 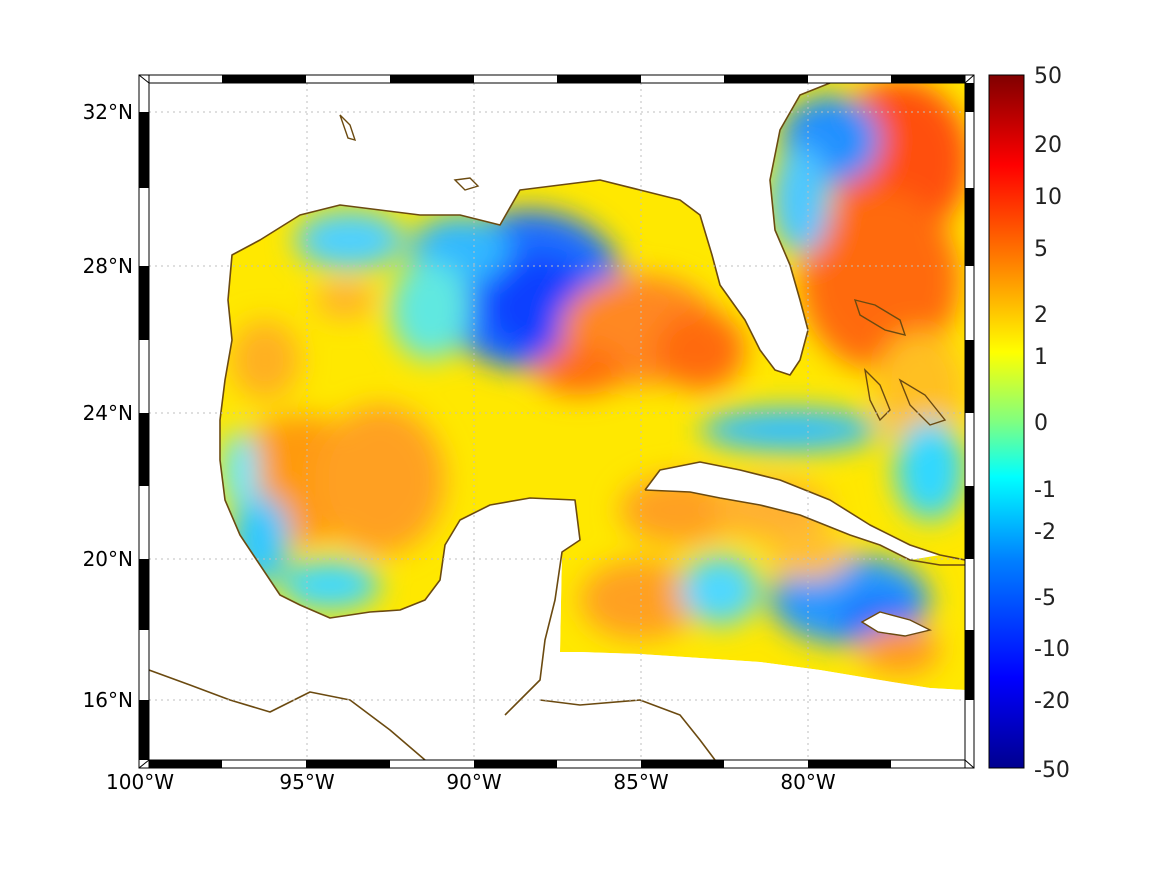 I want to click on colorbar-tick-label: -5, so click(x=1045, y=598).